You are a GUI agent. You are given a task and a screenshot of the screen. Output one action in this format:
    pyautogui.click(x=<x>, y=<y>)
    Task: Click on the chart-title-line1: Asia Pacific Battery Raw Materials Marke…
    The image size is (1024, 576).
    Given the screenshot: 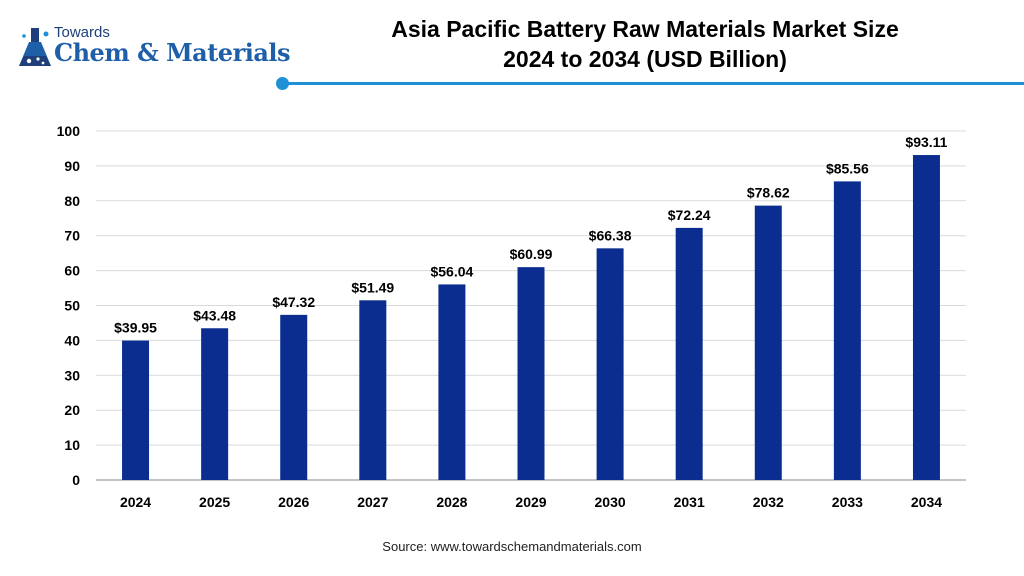 What is the action you would take?
    pyautogui.click(x=645, y=29)
    